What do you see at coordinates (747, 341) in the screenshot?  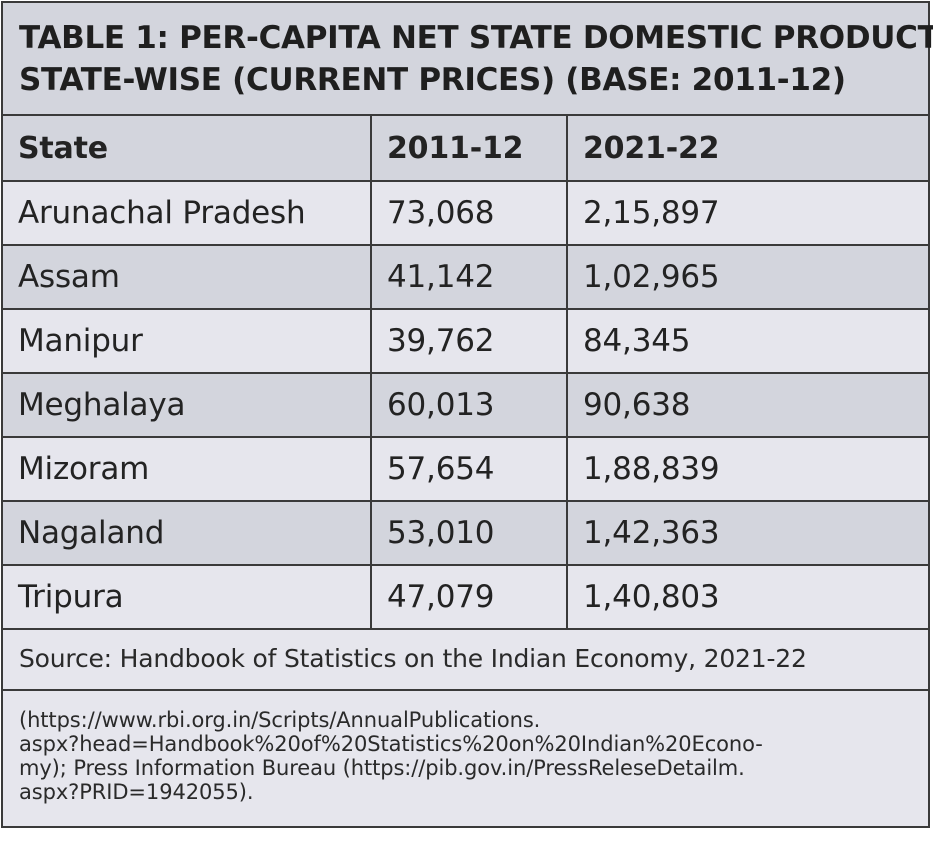 I see `value-2021-22-cell: 84,345` at bounding box center [747, 341].